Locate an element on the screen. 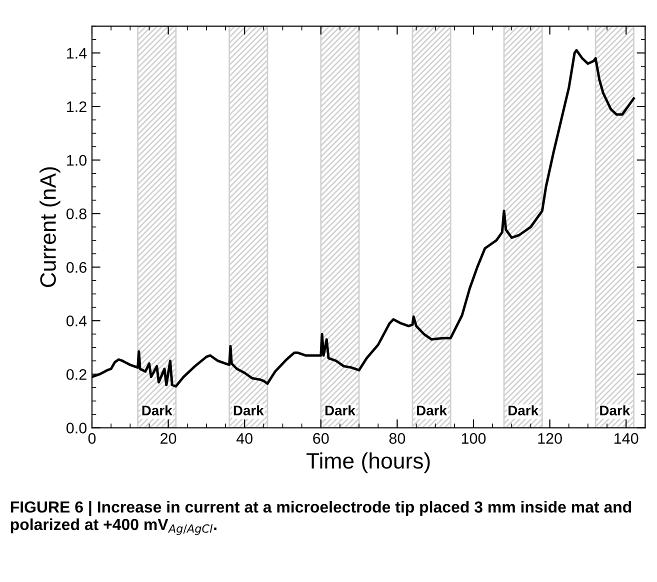  caption: FIGURE 6 | Increase in current at a microelectrode tip placed 3 mm inside mat and polarized at +400 mV$_{Ag/AgCl}$. is located at coordinates (321, 517).